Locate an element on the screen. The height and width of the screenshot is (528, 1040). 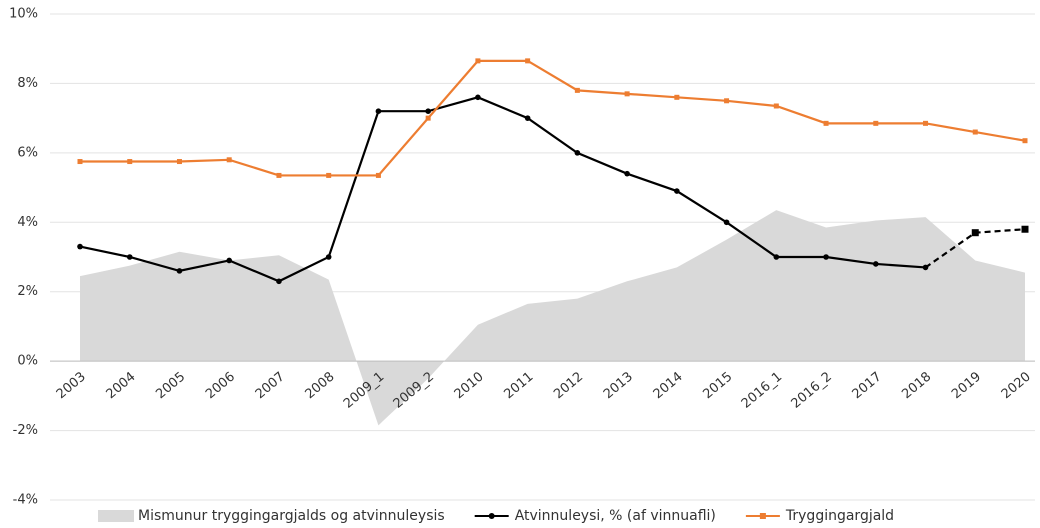
y-tick-label: -4% is located at coordinates (25, 500).